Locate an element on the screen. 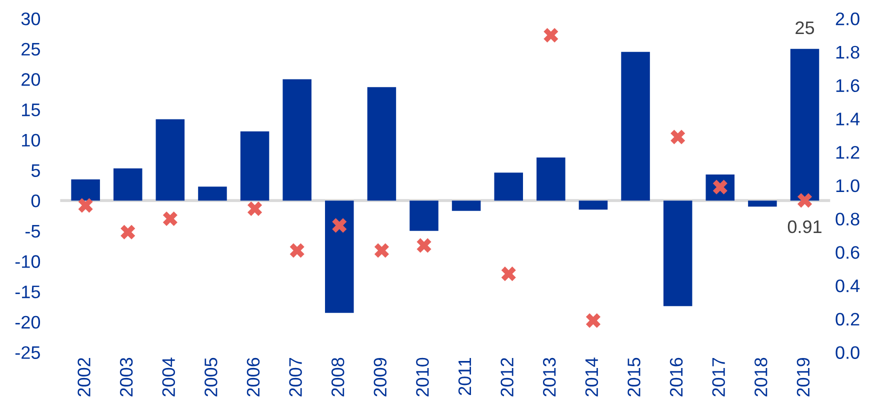 The height and width of the screenshot is (412, 885). y2-tick-label: 1.2 is located at coordinates (848, 152).